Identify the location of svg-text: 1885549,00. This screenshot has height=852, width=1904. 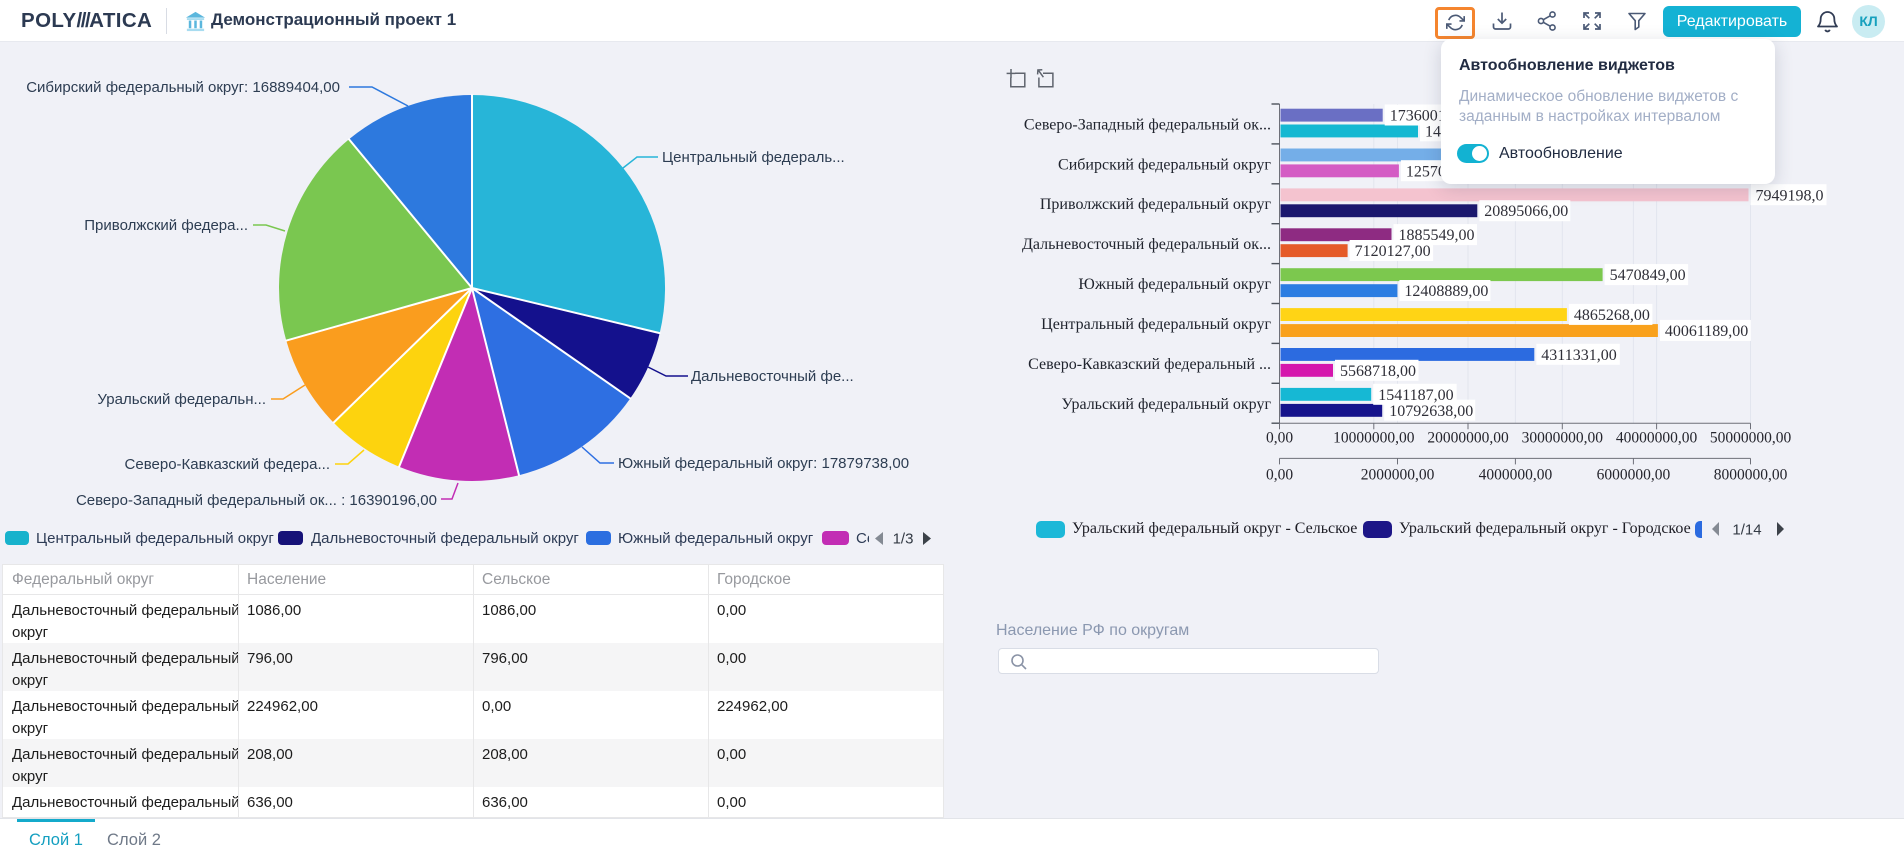
(1437, 235).